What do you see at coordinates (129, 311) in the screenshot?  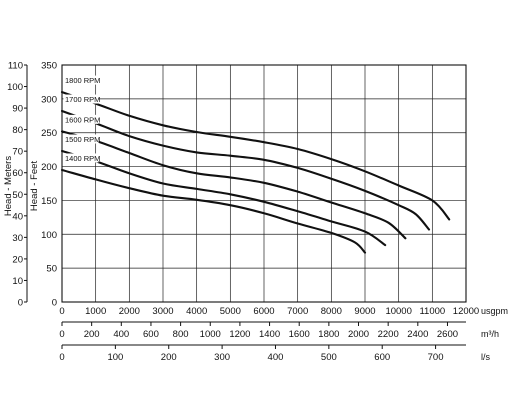 I see `x-tick-usgpm: 2000` at bounding box center [129, 311].